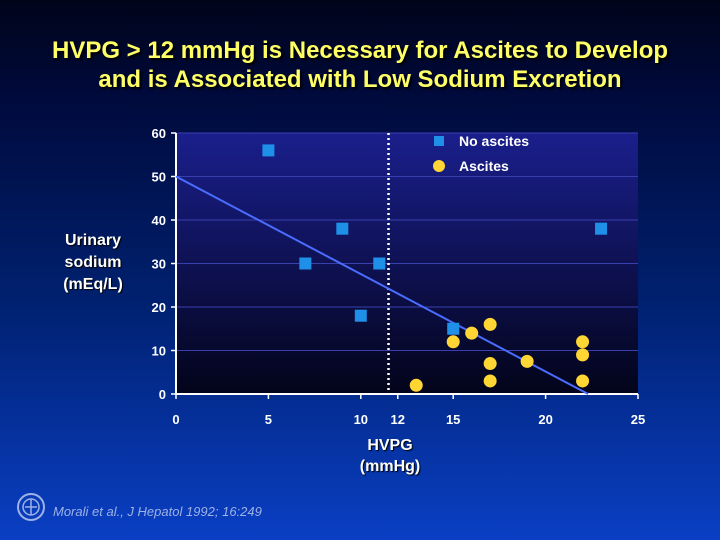 The image size is (720, 540). I want to click on legend-ascites-marker, so click(439, 166).